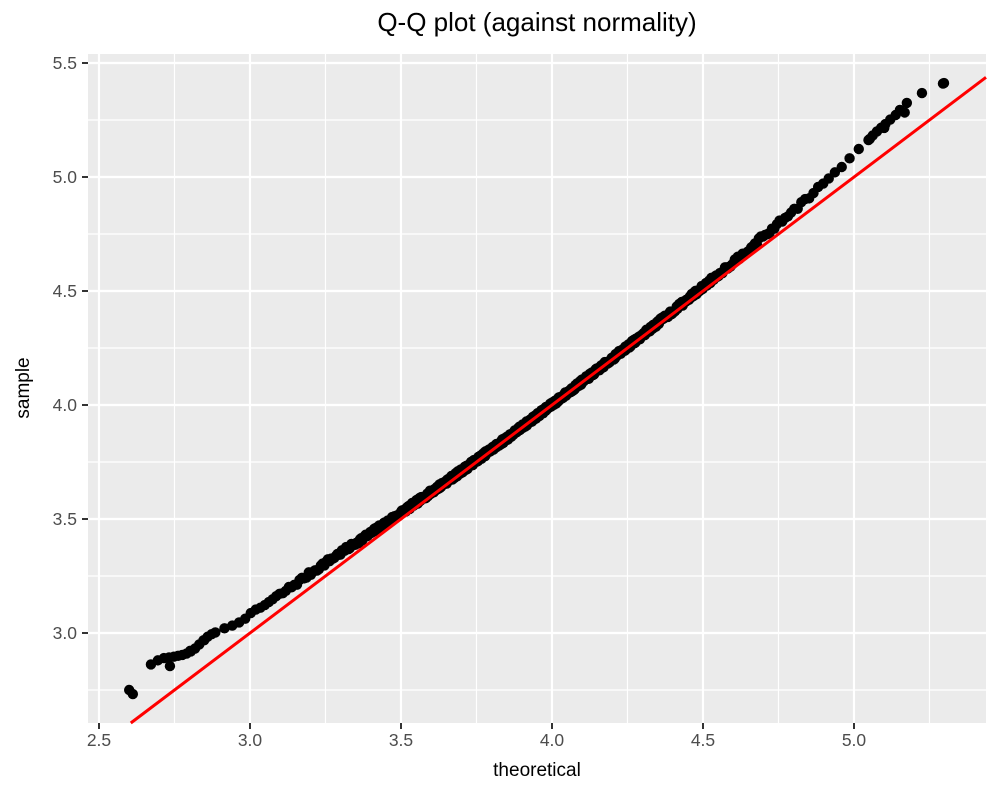  What do you see at coordinates (250, 740) in the screenshot?
I see `x-tick-label: 3.0` at bounding box center [250, 740].